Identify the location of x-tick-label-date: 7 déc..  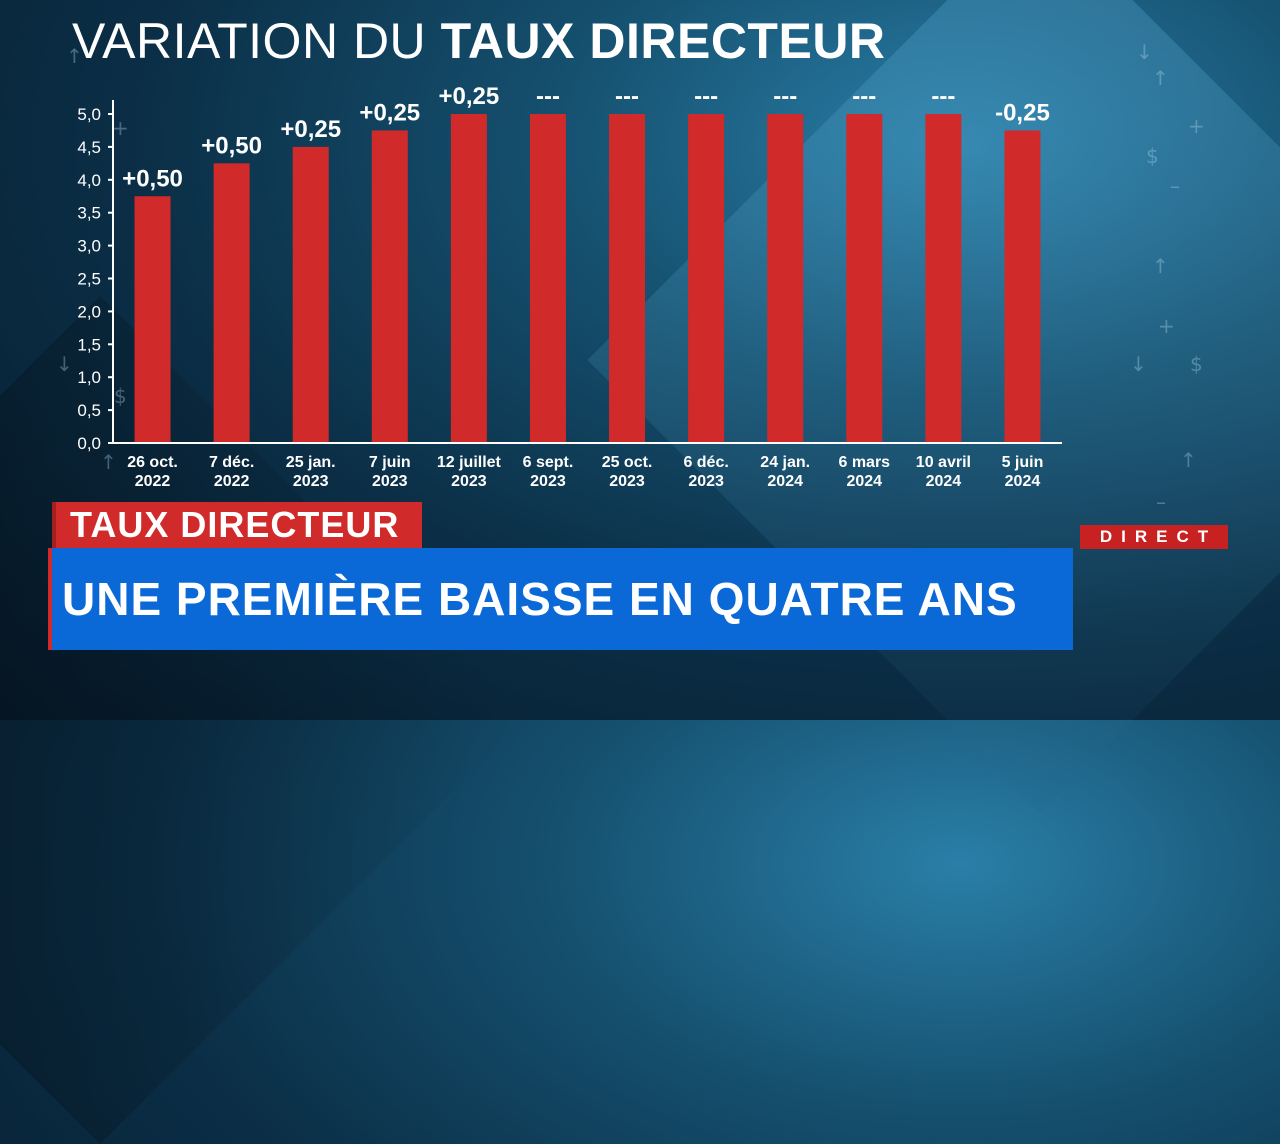
(231, 462).